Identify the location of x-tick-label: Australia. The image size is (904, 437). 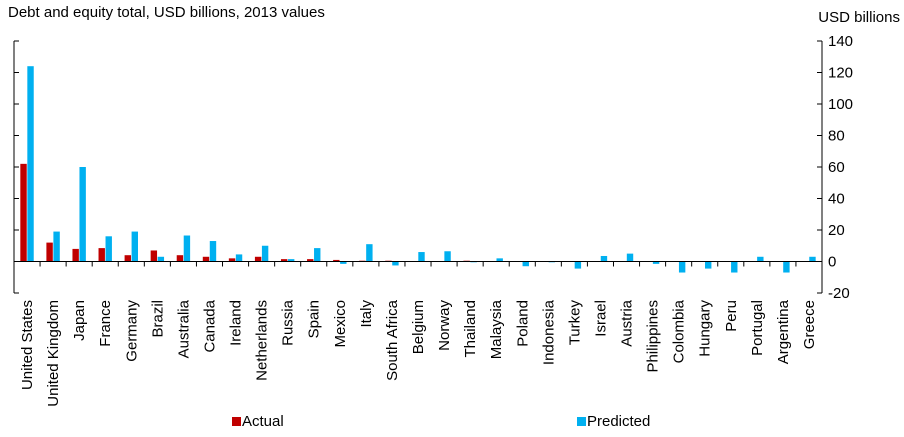
(183, 328).